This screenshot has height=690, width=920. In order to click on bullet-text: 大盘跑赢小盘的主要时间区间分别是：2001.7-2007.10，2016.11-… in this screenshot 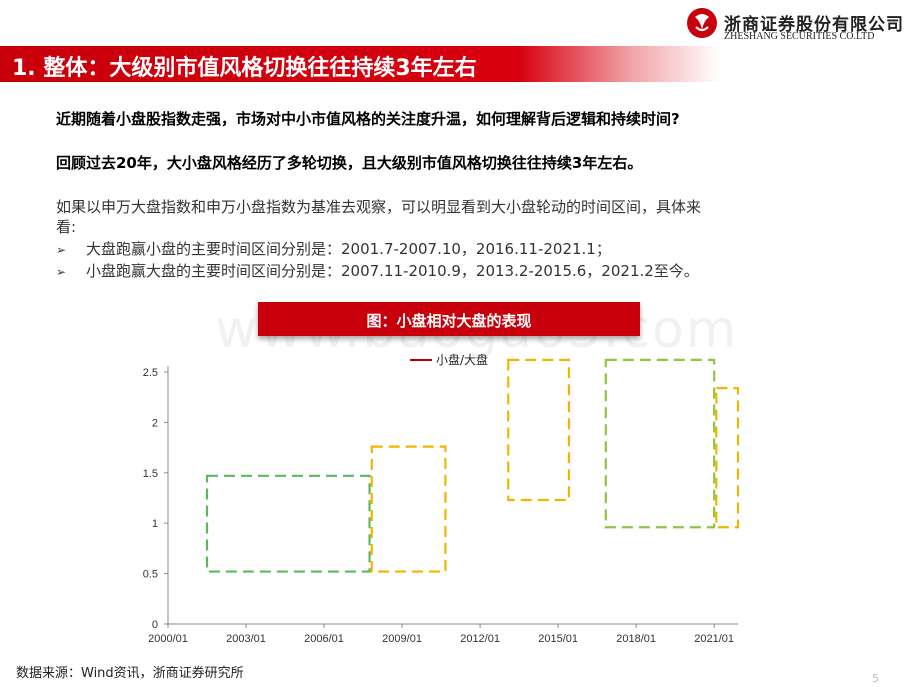, I will do `click(348, 249)`.